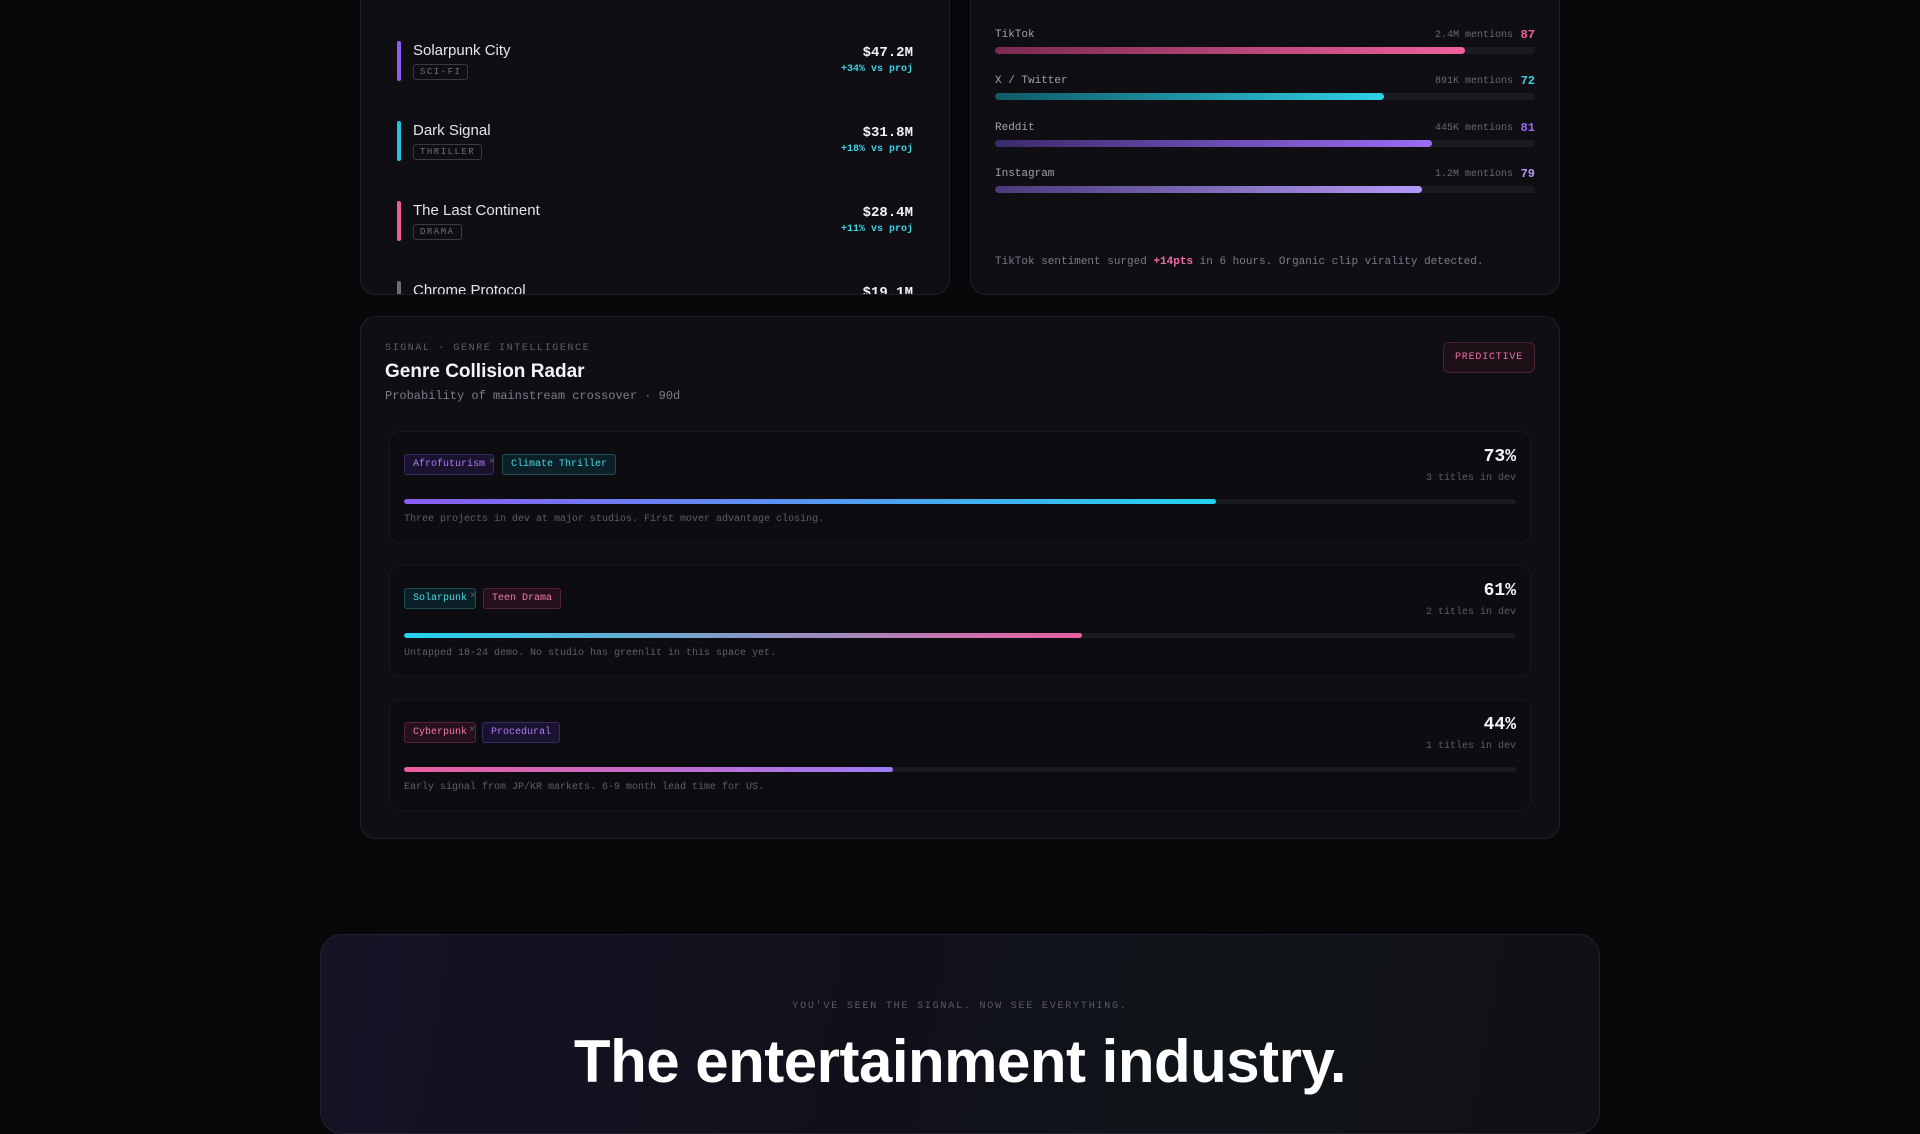 Image resolution: width=1920 pixels, height=1134 pixels. What do you see at coordinates (449, 464) in the screenshot?
I see `genre-chip: Afrofuturism` at bounding box center [449, 464].